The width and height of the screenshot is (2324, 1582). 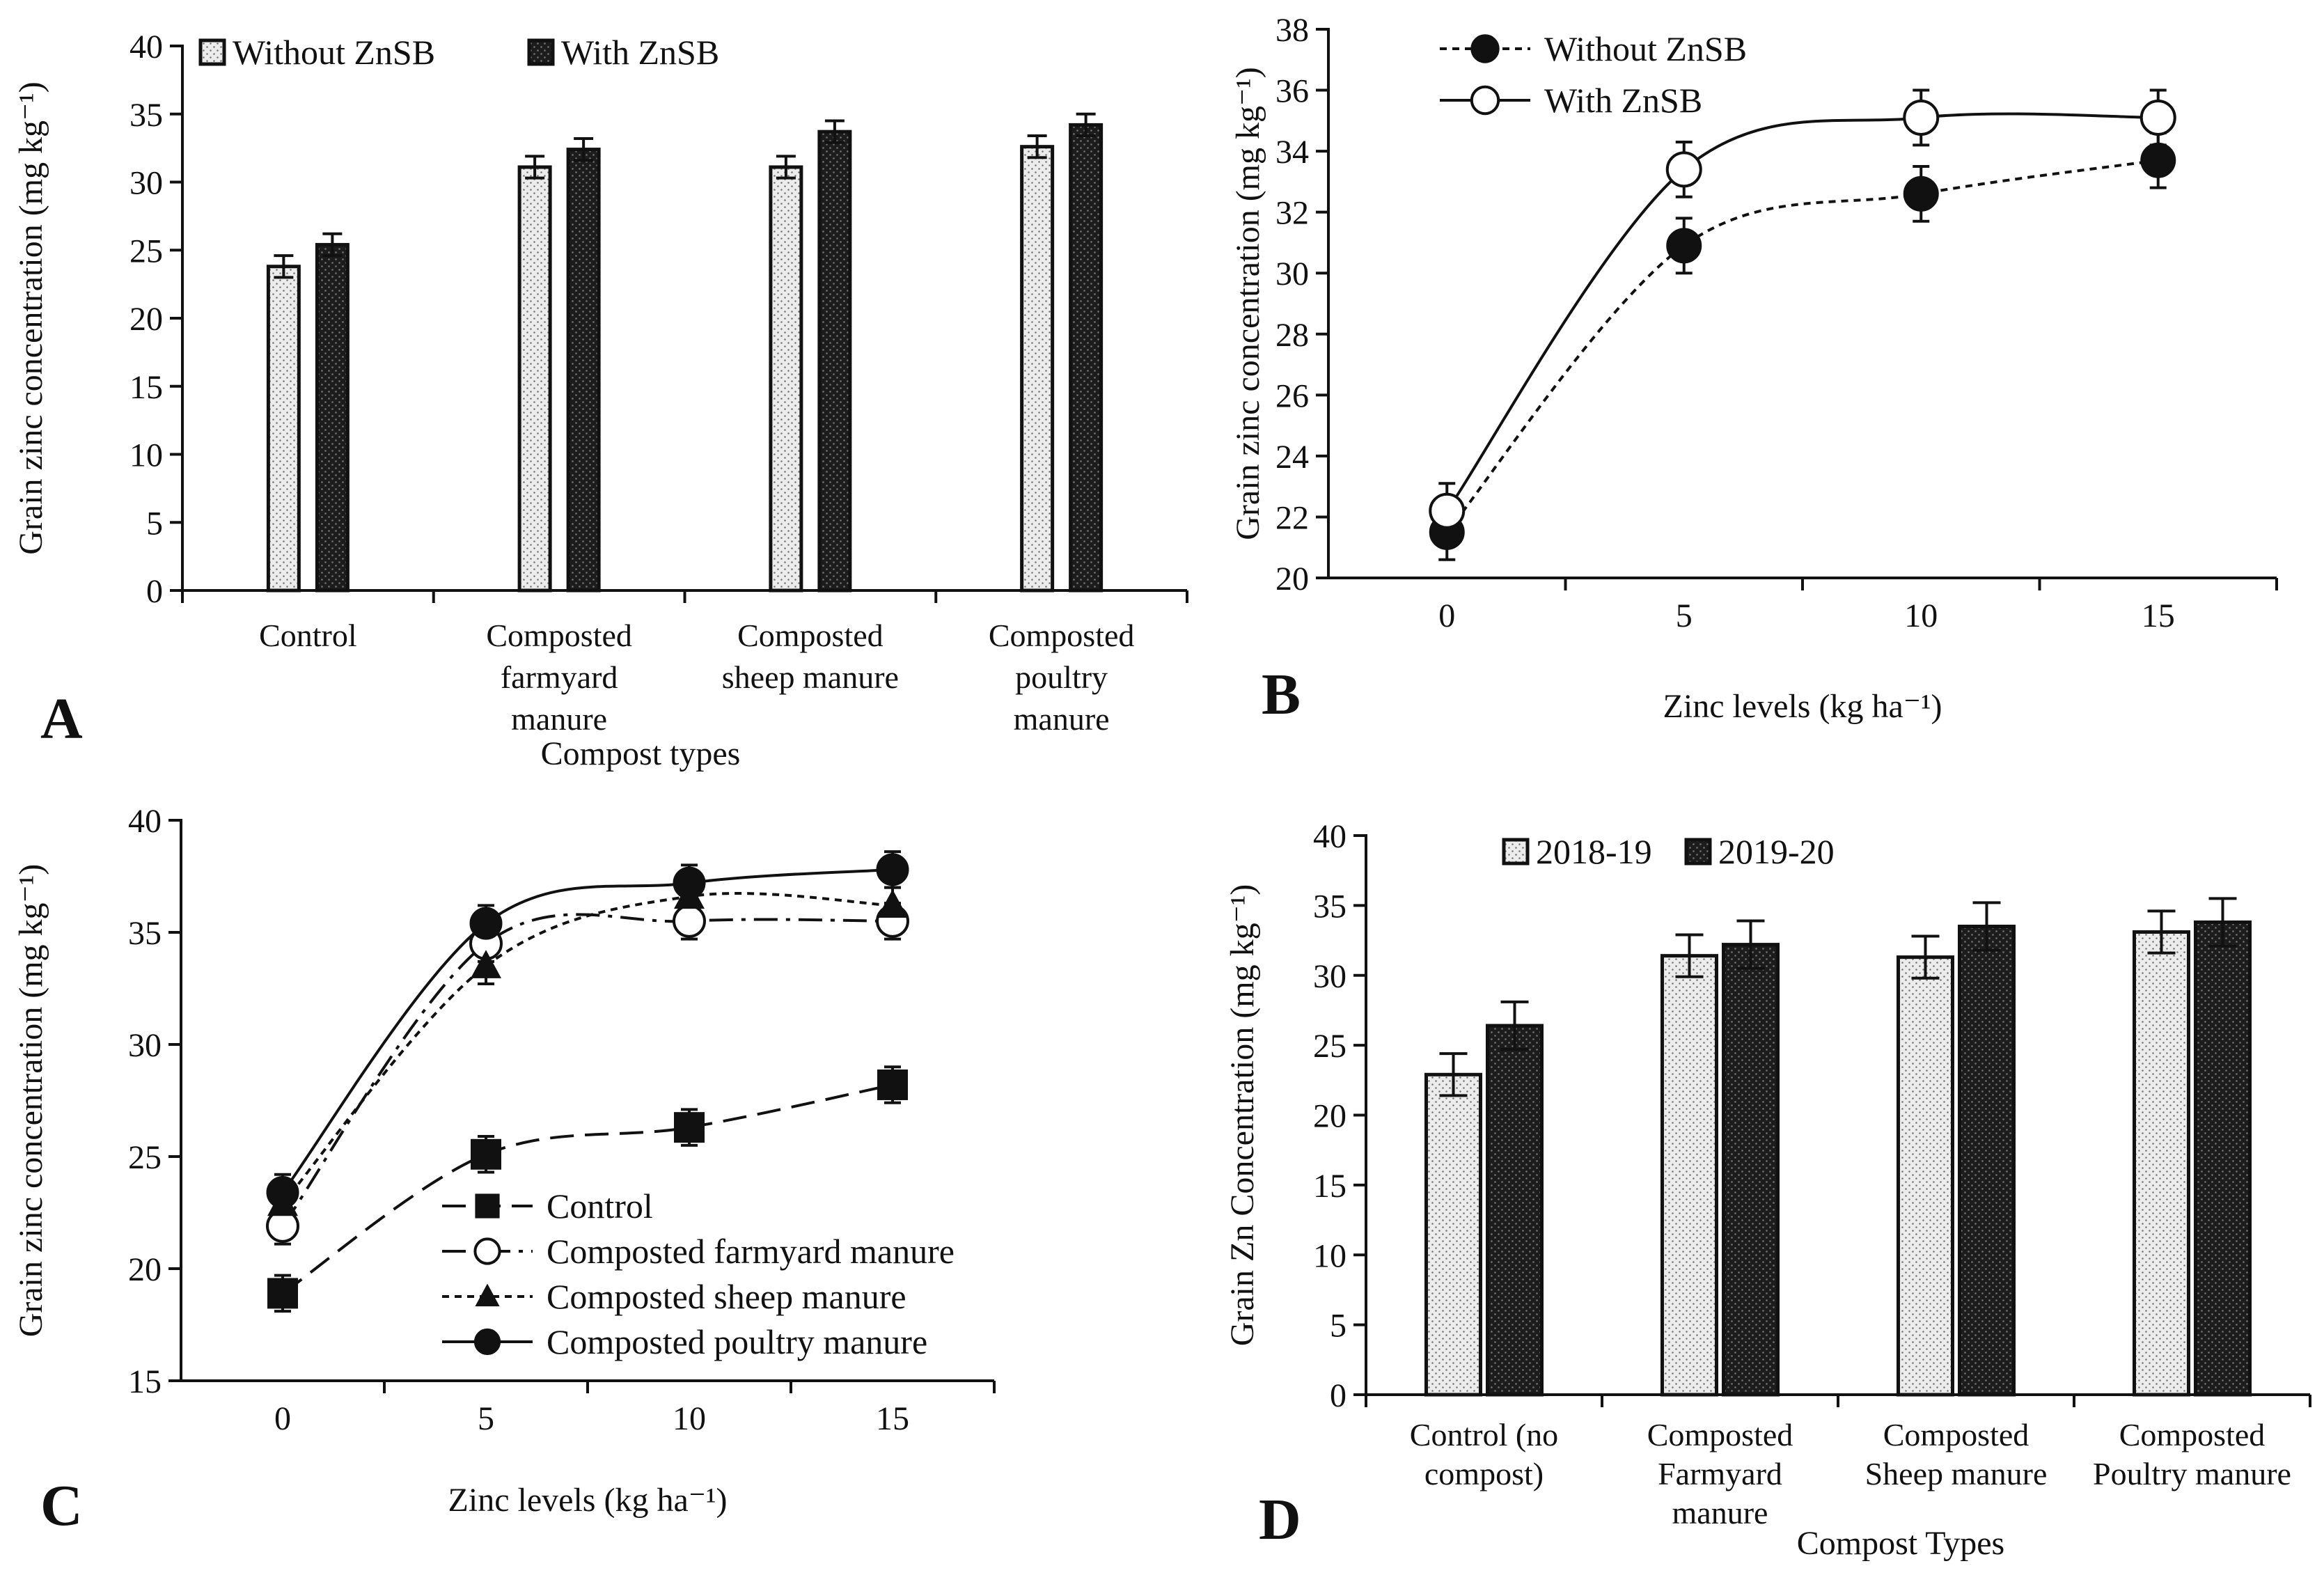 I want to click on series-line-with-znsb, so click(x=1802, y=312).